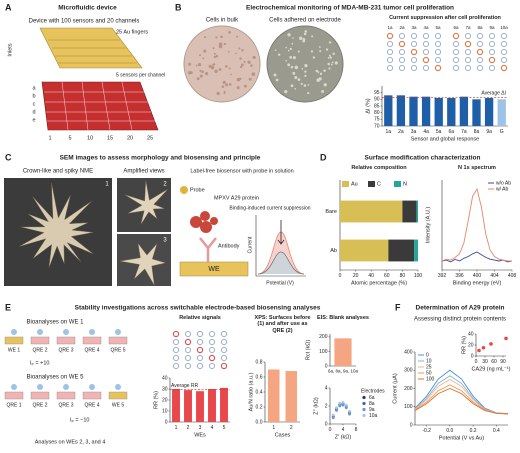  Describe the element at coordinates (308, 350) in the screenshot. I see `y-axis-label: Rct (kΩ)` at that location.